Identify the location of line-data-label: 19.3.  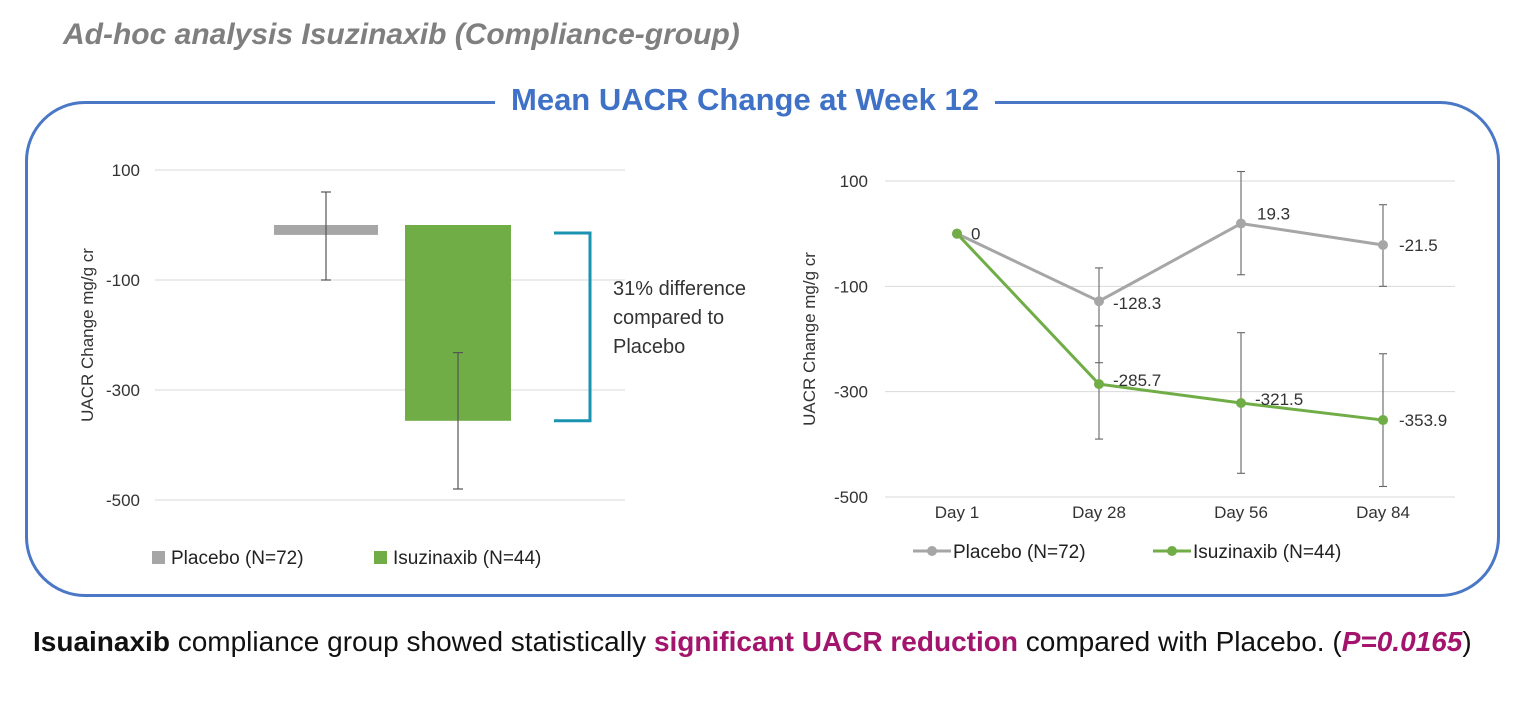
(1273, 214).